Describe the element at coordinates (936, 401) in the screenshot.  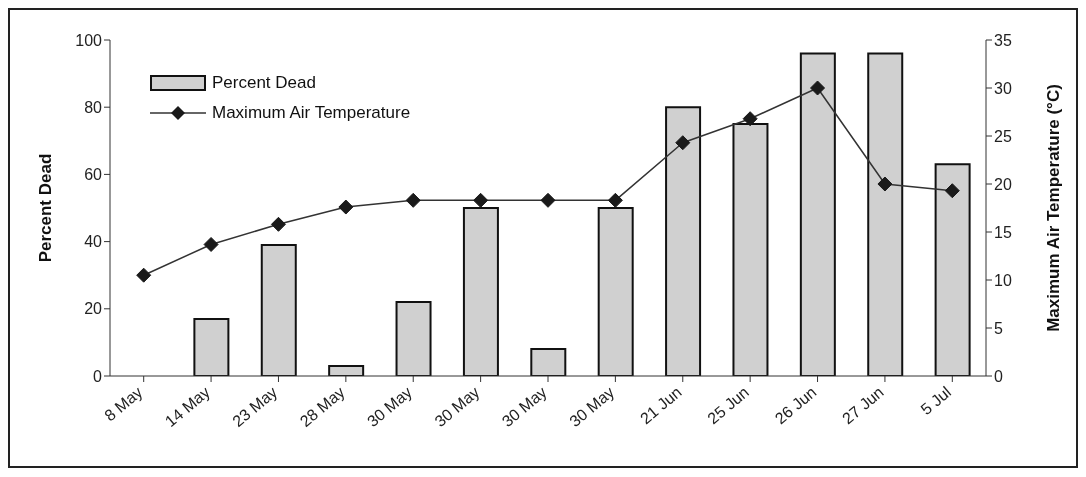
I see `x-tick-label: 5 Jul` at that location.